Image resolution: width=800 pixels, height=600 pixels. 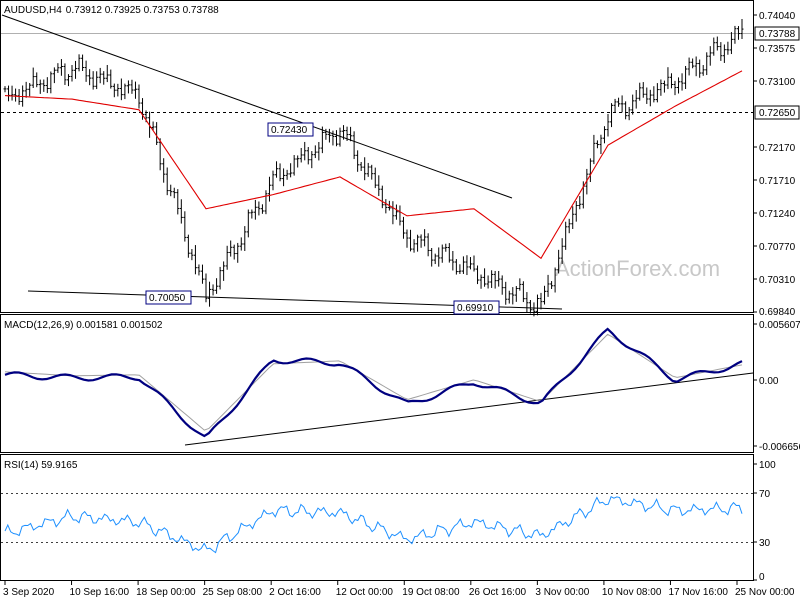 I want to click on current-price-label-bg, so click(x=777, y=33).